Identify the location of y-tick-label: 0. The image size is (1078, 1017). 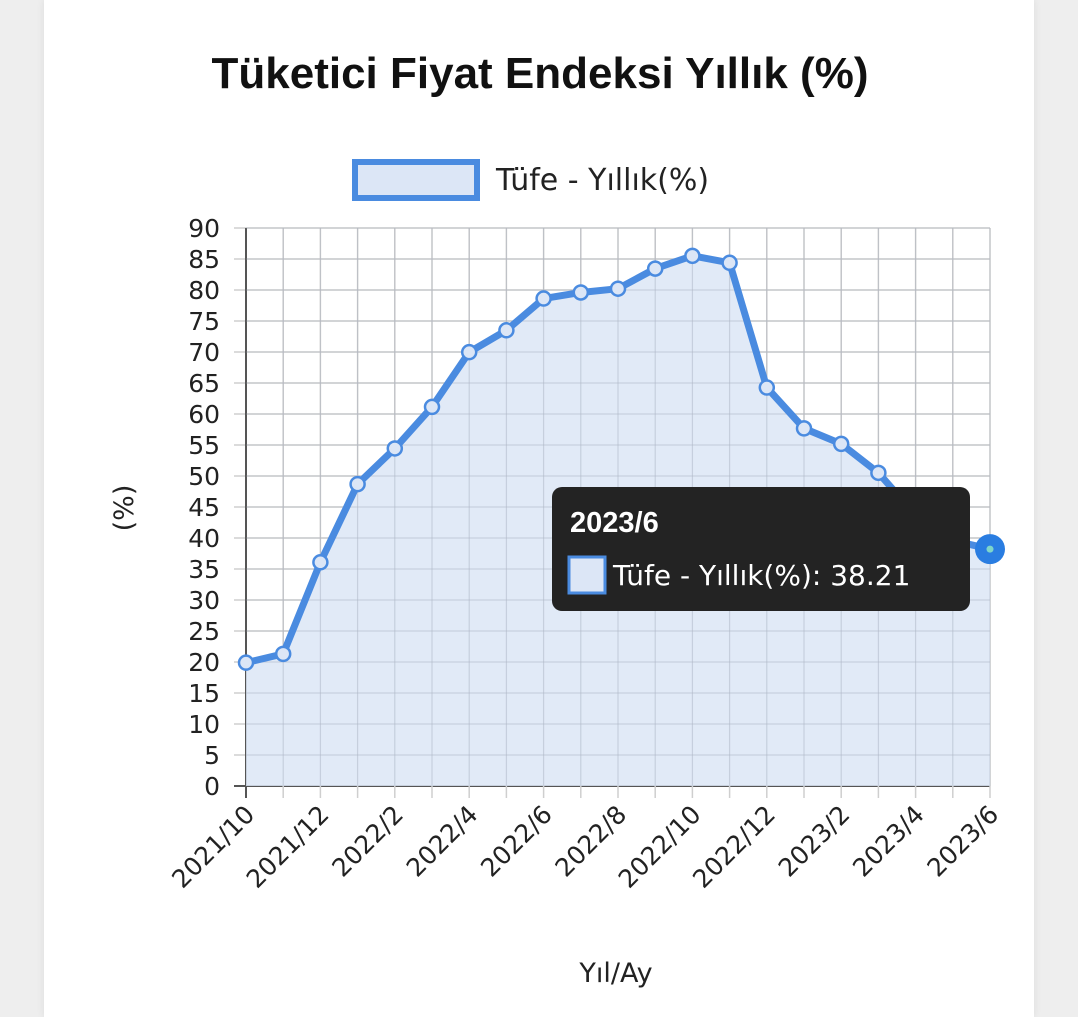
(212, 786).